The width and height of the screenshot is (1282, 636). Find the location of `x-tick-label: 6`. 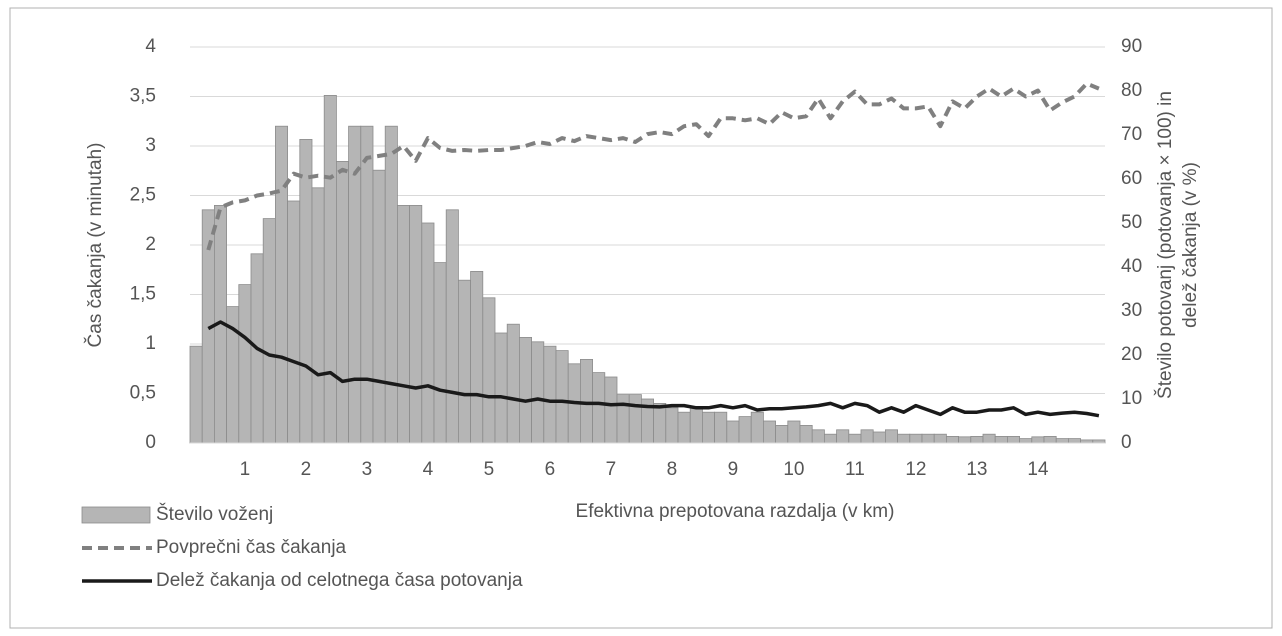

x-tick-label: 6 is located at coordinates (550, 469).